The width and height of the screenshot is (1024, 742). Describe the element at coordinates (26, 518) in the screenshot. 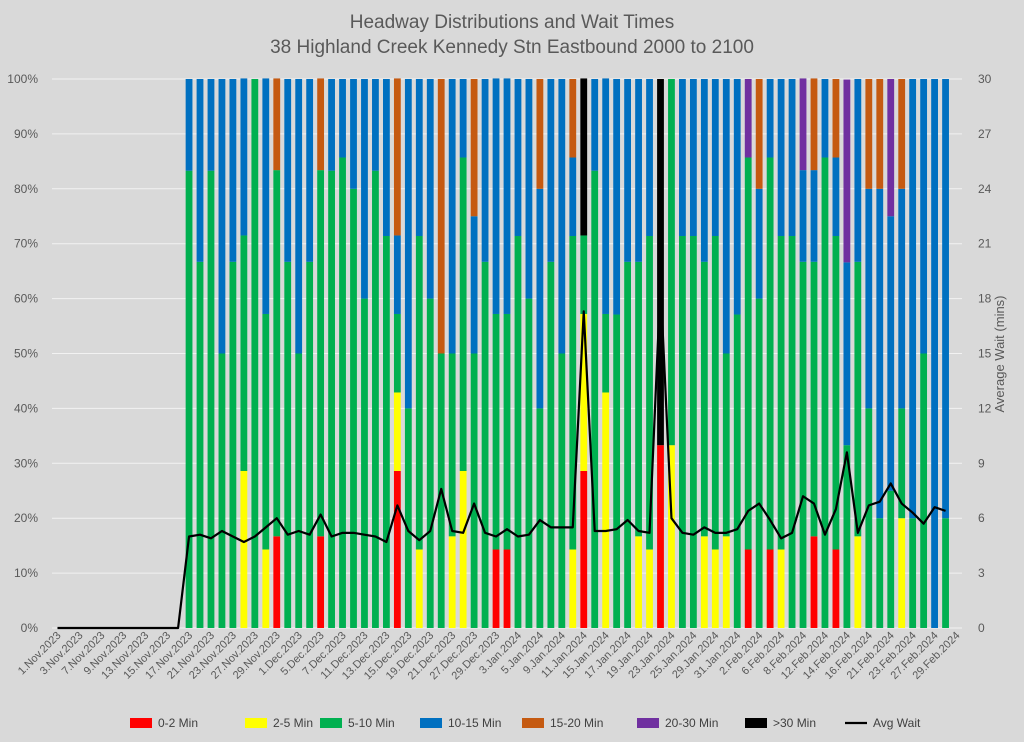

I see `left-tick-label: 20%` at that location.